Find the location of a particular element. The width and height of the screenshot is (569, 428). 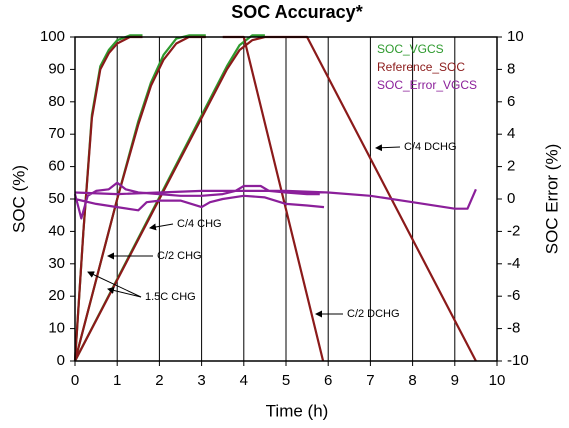

y2-tick-label: 4 is located at coordinates (511, 133).